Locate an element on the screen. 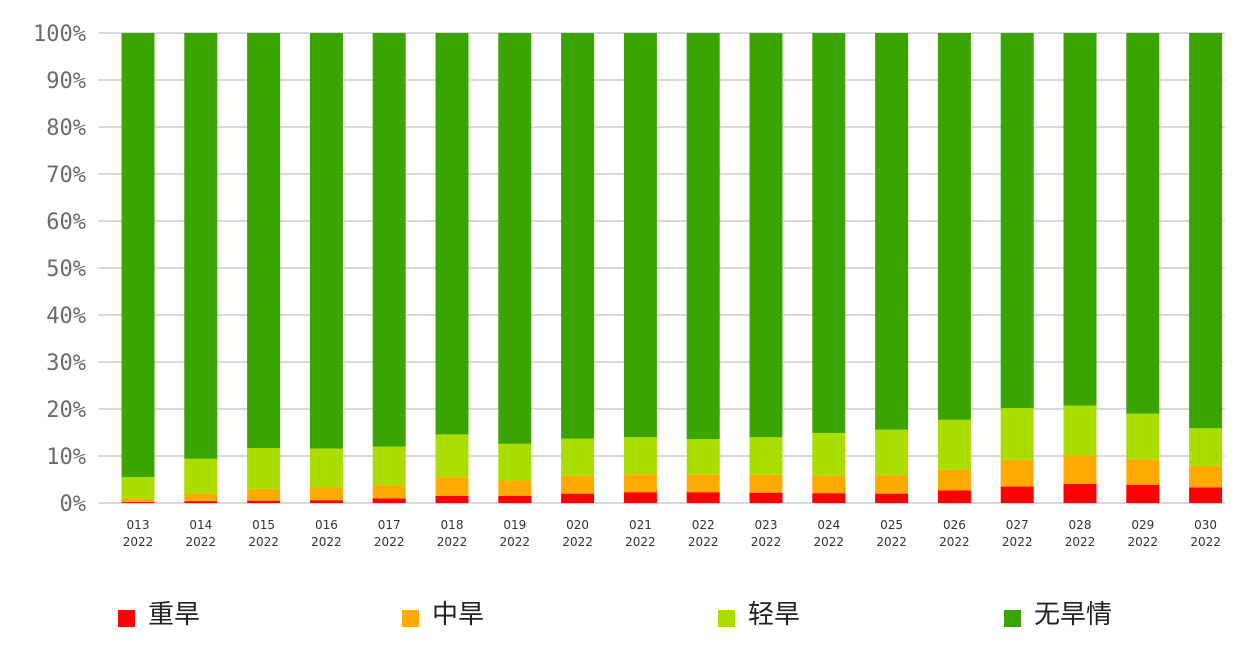  x-tick-label: 025 is located at coordinates (891, 525).